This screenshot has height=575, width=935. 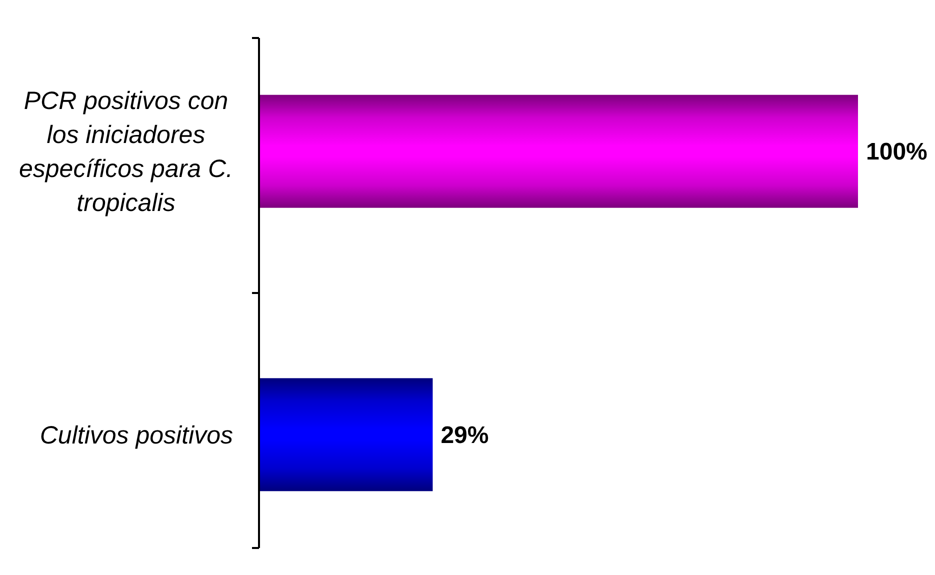 I want to click on y-tick-label: PCR positivos con los iniciadores específicos para C. tropicalis, so click(x=126, y=152).